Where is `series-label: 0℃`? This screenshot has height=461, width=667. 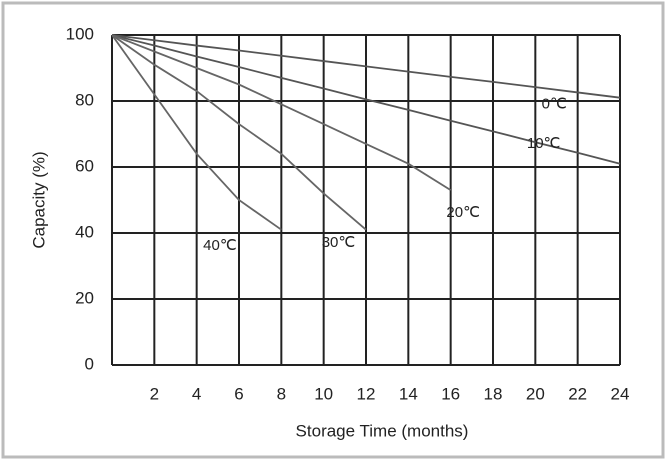 series-label: 0℃ is located at coordinates (554, 103).